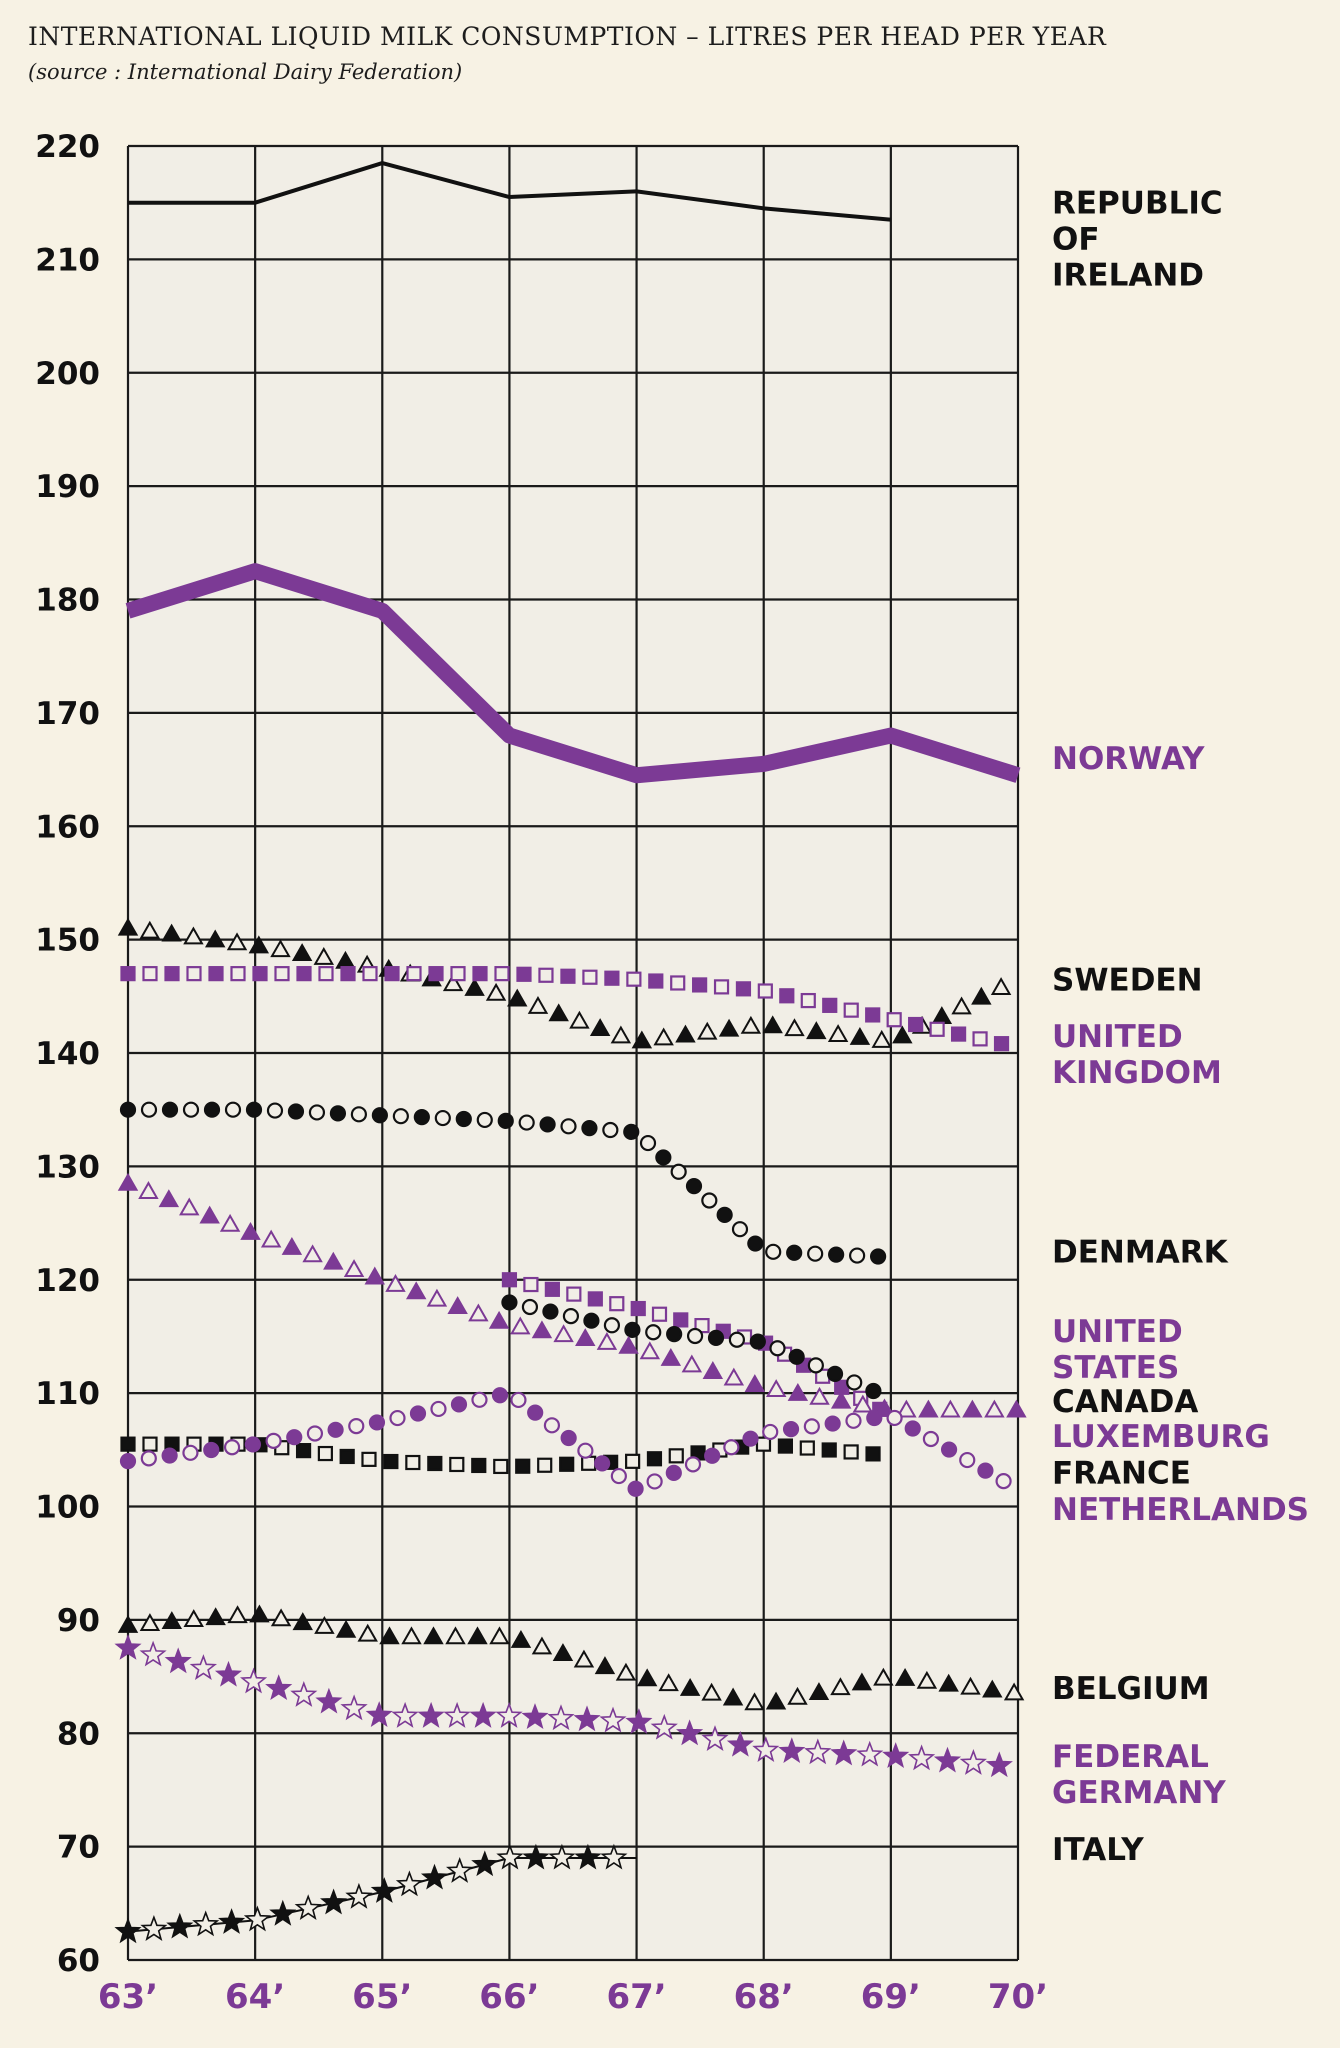 This screenshot has width=1340, height=2048. I want to click on series-label: OF, so click(1076, 240).